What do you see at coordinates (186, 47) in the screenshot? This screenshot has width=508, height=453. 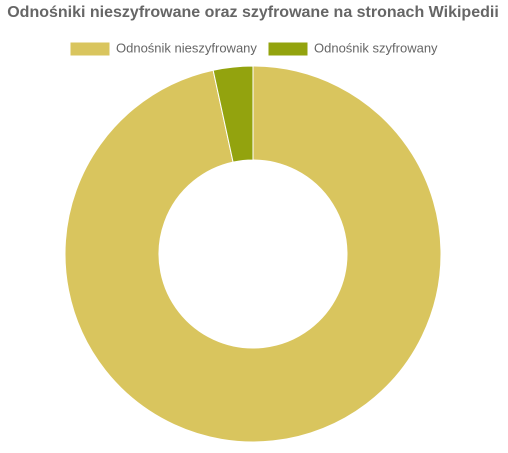 I see `legend-label: Odnośnik nieszyfrowany` at bounding box center [186, 47].